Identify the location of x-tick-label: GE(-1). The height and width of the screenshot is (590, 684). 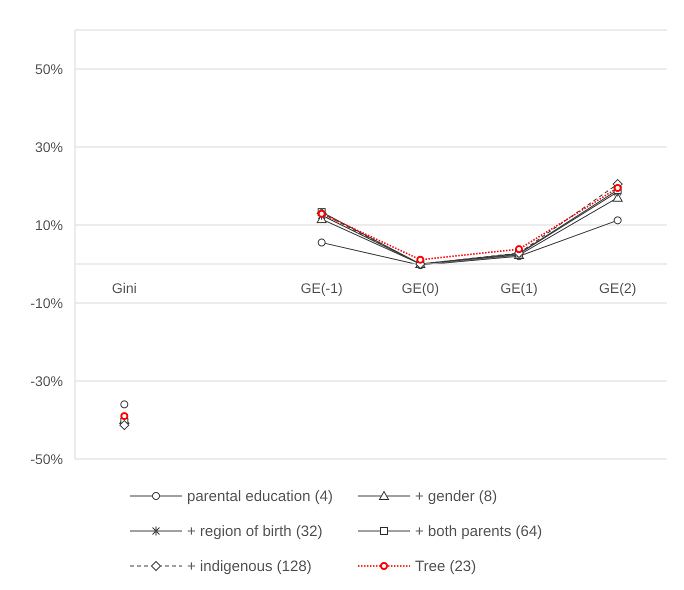
(321, 288).